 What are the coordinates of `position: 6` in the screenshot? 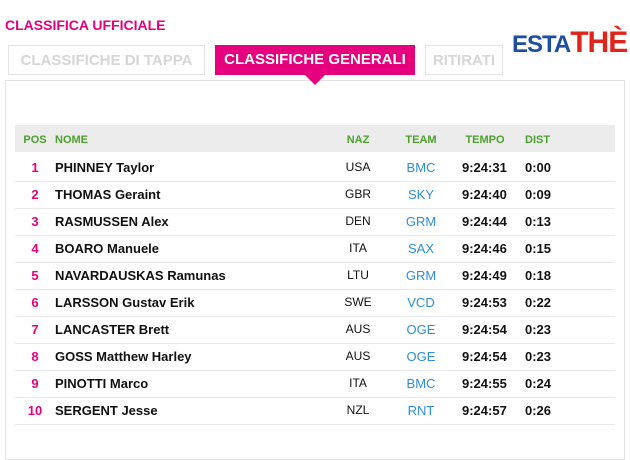 It's located at (35, 302).